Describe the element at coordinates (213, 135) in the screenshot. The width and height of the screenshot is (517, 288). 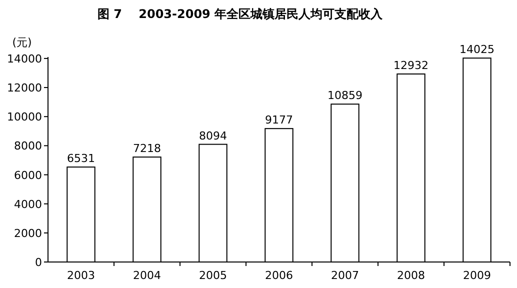
I see `data-label: 8094` at that location.